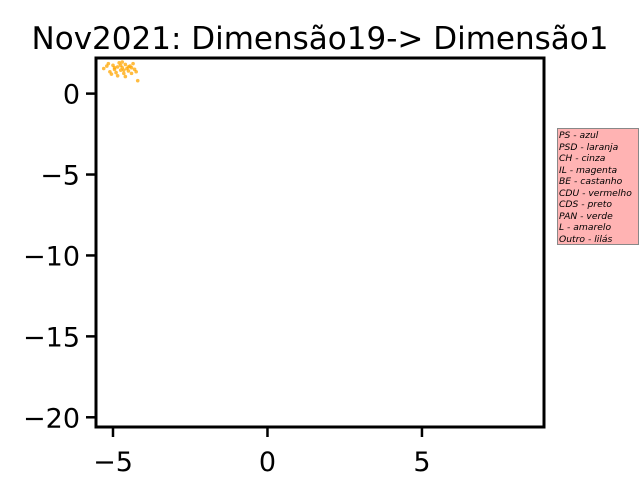  What do you see at coordinates (585, 204) in the screenshot?
I see `legend-entry-cds: CDS - preto` at bounding box center [585, 204].